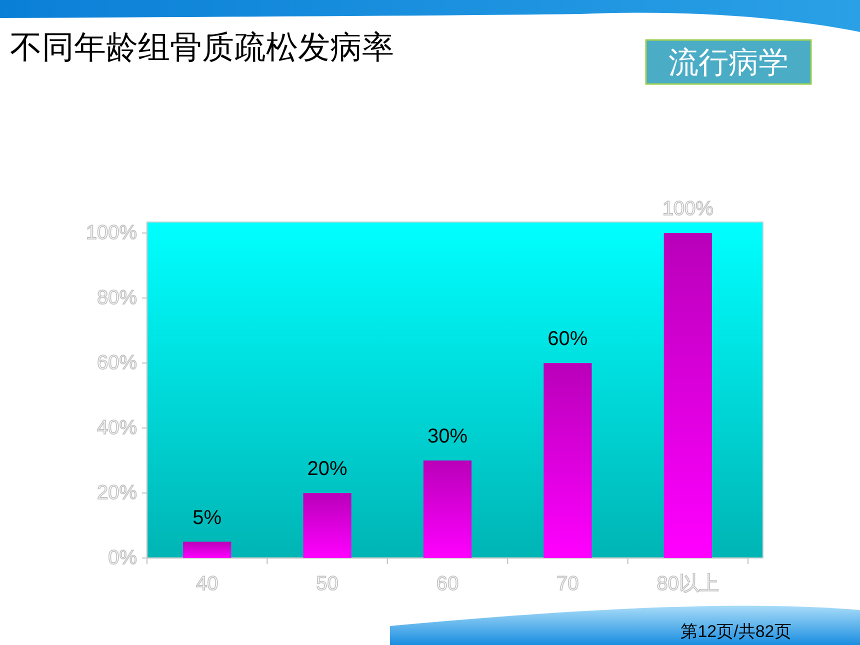 This screenshot has height=645, width=860. Describe the element at coordinates (688, 584) in the screenshot. I see `x-tick-label: 80以上` at that location.